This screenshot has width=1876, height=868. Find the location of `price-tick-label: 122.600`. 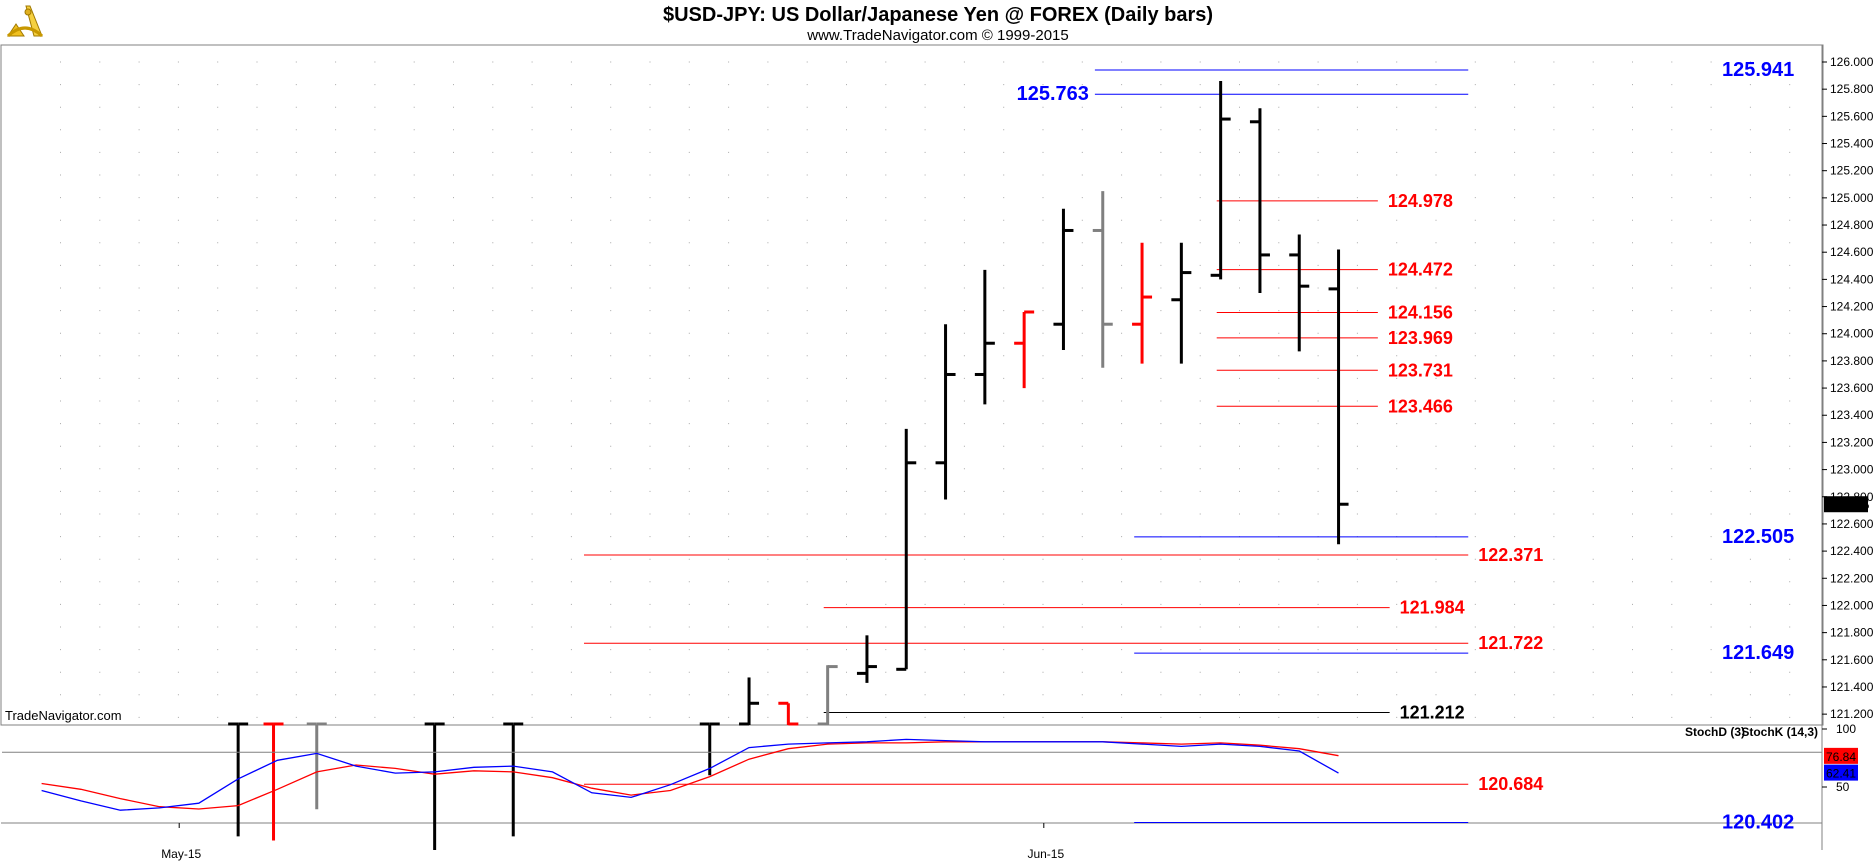

price-tick-label: 122.600 is located at coordinates (1852, 524).